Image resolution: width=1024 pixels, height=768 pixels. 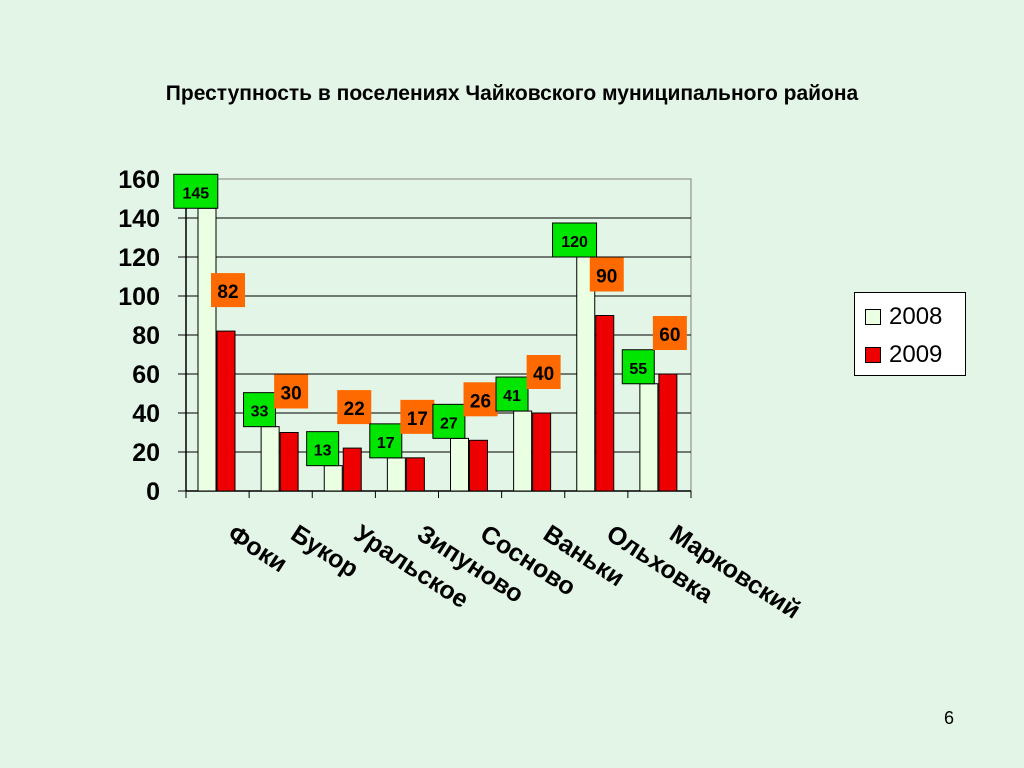 I want to click on data-label-2009-0: 82, so click(x=227, y=292).